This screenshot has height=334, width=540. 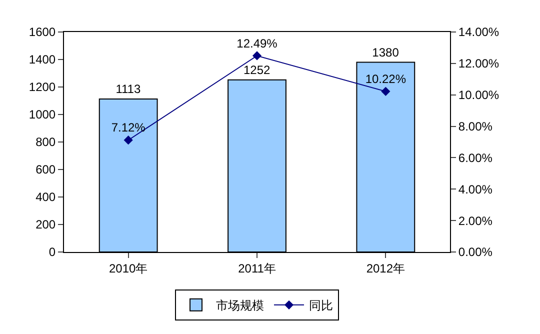 What do you see at coordinates (128, 127) in the screenshot?
I see `data-label: 7.12%` at bounding box center [128, 127].